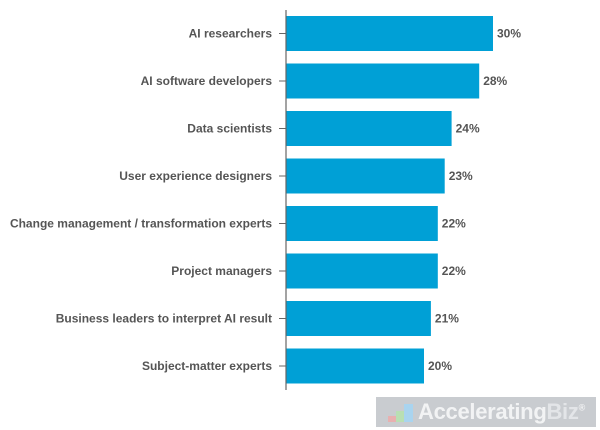  I want to click on watermark-logo: AcceleratingBiz®, so click(486, 412).